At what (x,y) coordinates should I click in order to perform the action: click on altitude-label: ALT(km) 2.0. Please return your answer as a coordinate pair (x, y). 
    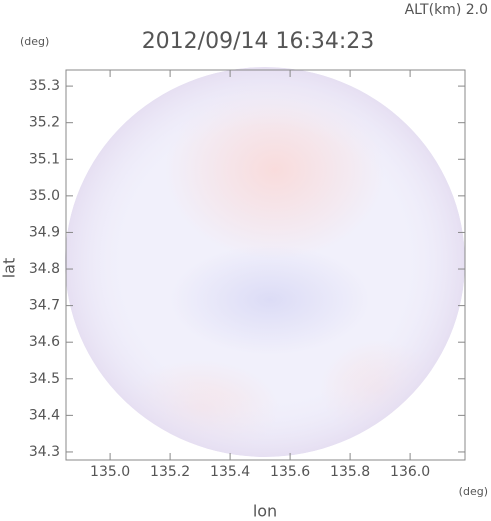
    Looking at the image, I should click on (446, 10).